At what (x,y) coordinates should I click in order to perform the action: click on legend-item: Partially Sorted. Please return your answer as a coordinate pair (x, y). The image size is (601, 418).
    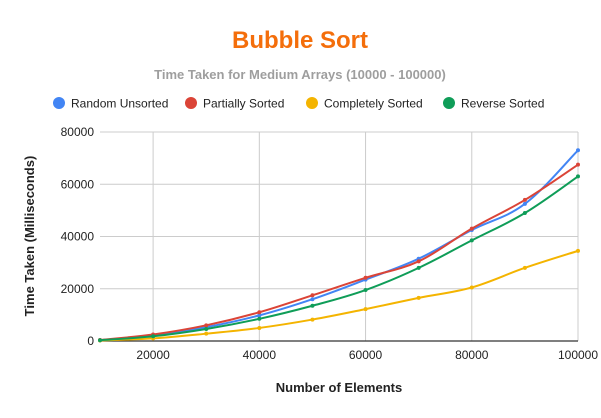
    Looking at the image, I should click on (234, 104).